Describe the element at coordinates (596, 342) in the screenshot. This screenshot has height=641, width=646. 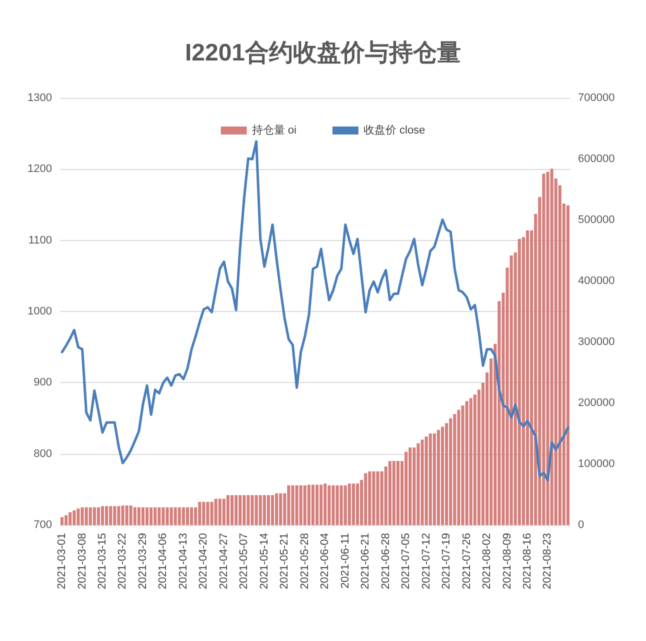
I see `y2-tick-label: 300000` at that location.